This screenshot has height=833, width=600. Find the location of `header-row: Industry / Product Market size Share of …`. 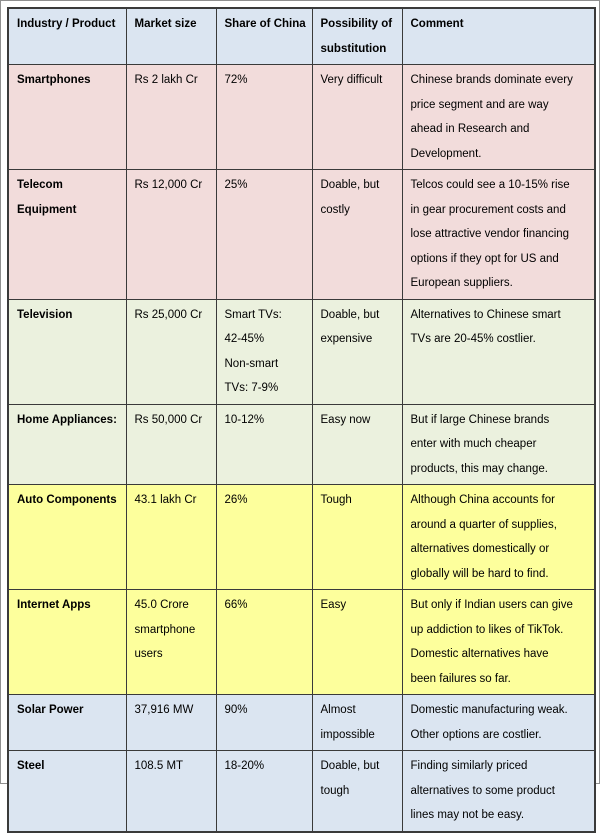

header-row: Industry / Product Market size Share of … is located at coordinates (301, 36).